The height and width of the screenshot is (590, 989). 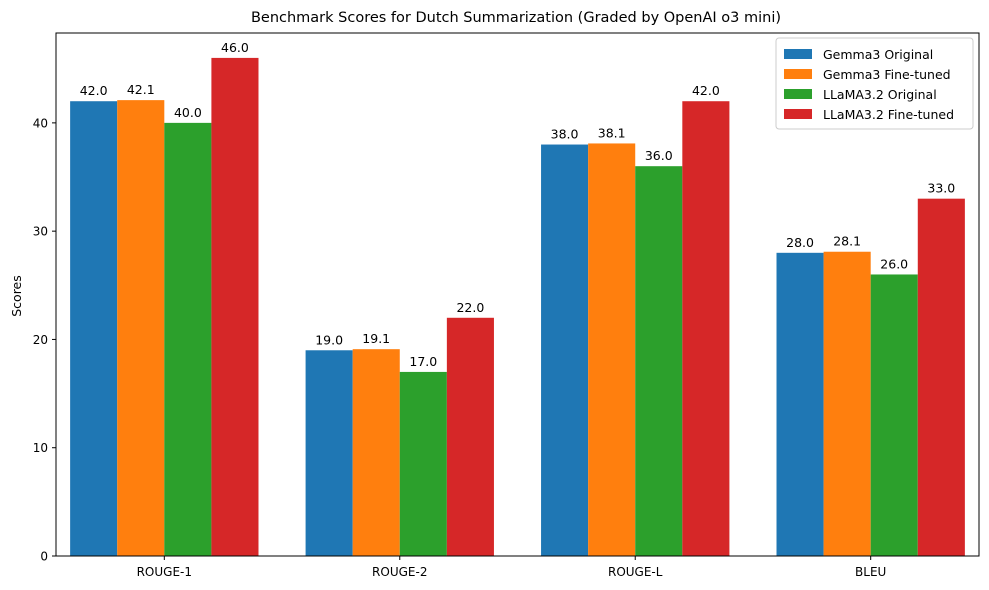 What do you see at coordinates (164, 572) in the screenshot?
I see `x-tick-label: ROUGE-1` at bounding box center [164, 572].